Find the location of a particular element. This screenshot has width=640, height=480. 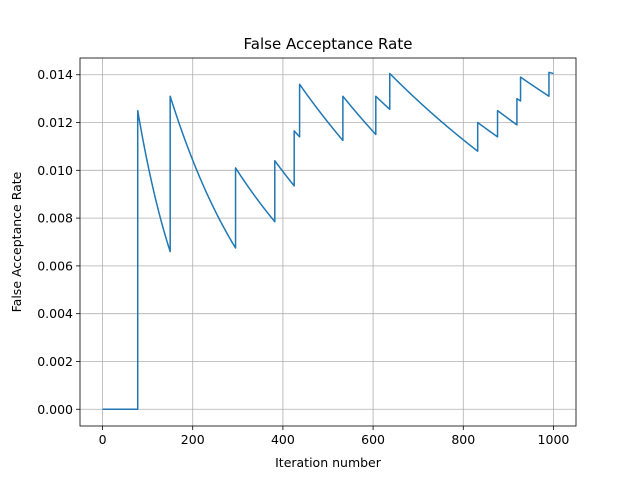

y-tick-label: 0.000 is located at coordinates (55, 409).